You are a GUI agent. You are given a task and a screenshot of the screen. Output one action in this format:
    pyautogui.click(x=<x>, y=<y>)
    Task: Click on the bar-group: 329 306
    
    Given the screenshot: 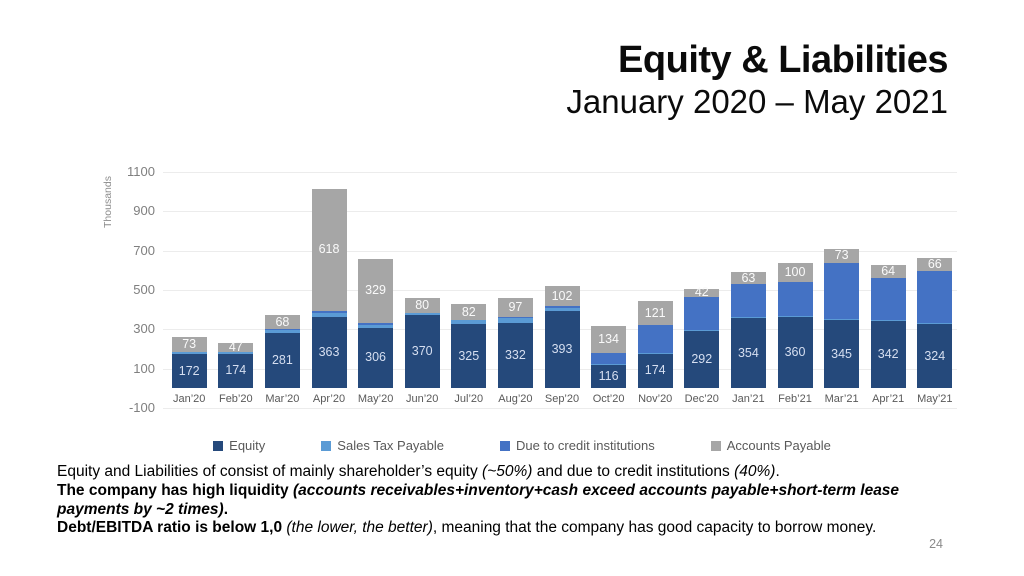 What is the action you would take?
    pyautogui.click(x=376, y=323)
    